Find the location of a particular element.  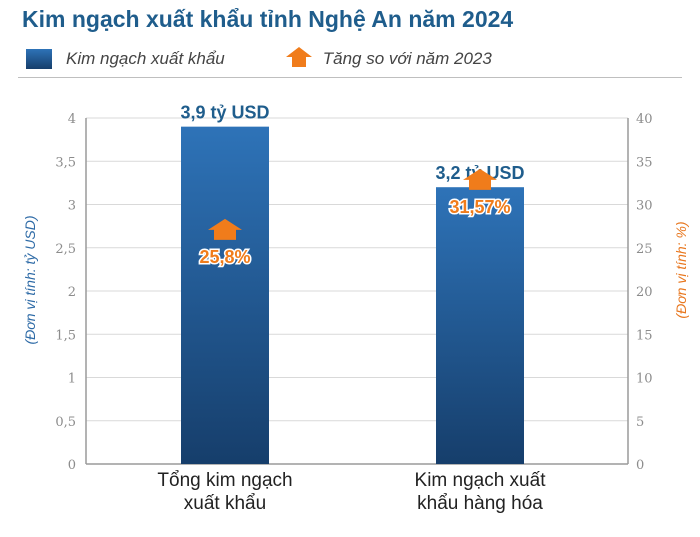

y-left-tick-label: 1 is located at coordinates (72, 379).